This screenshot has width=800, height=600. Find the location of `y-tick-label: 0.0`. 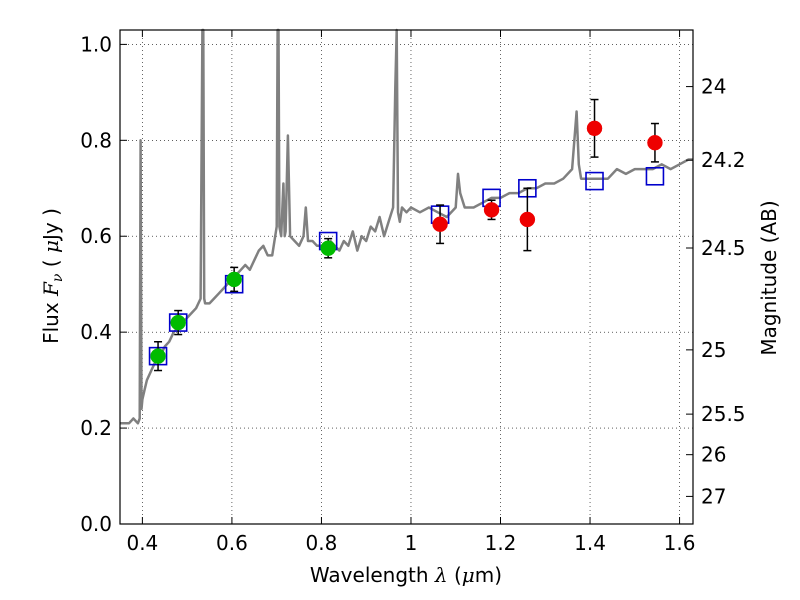

y-tick-label: 0.0 is located at coordinates (96, 524).